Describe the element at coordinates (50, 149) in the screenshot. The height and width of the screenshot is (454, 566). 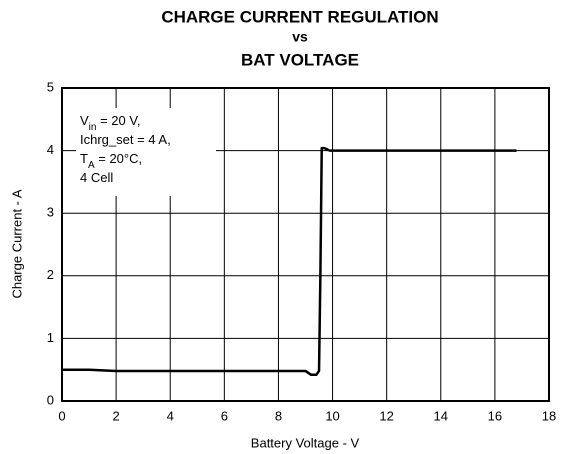
I see `y-tick-label: 4` at that location.